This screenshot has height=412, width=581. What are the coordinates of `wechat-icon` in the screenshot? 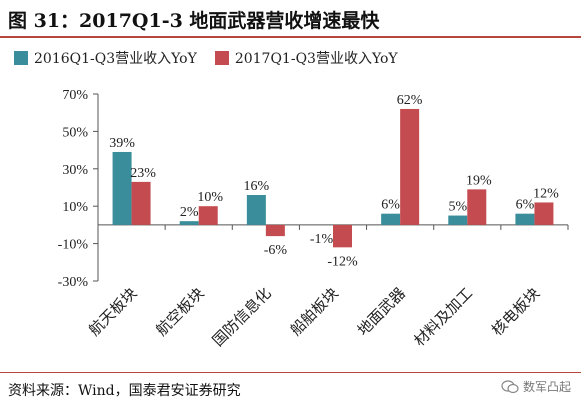 It's located at (510, 386).